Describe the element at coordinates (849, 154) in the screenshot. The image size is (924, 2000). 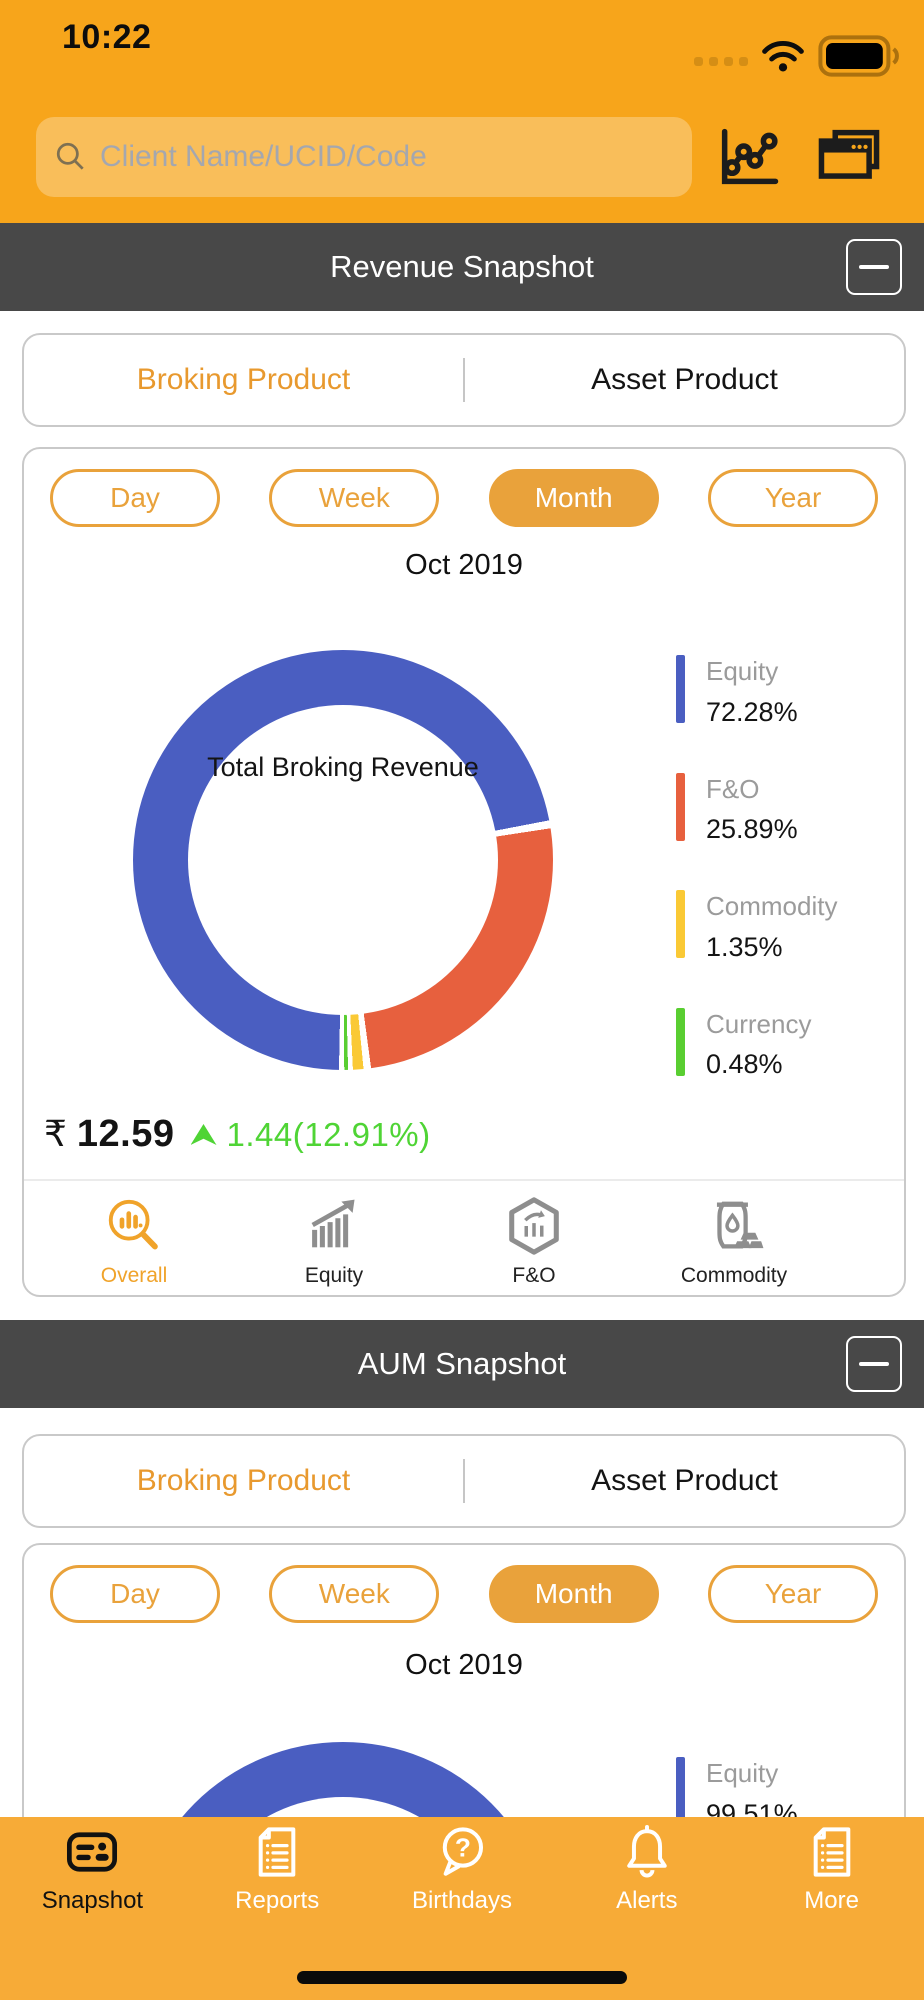
I see `windows-stack-icon` at that location.